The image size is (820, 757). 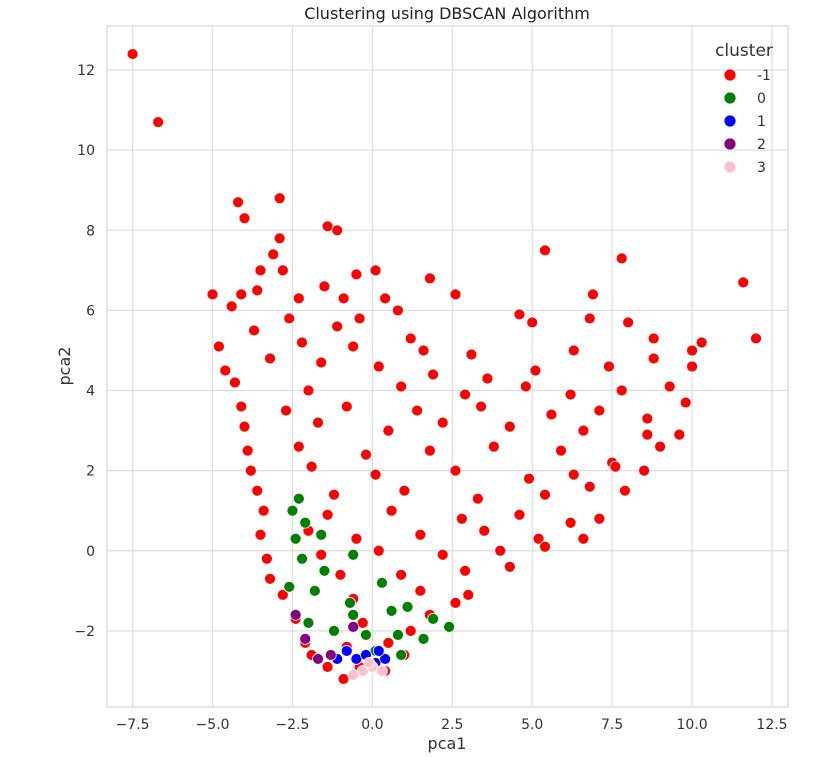 I want to click on y-tick-label: 4, so click(x=90, y=392).